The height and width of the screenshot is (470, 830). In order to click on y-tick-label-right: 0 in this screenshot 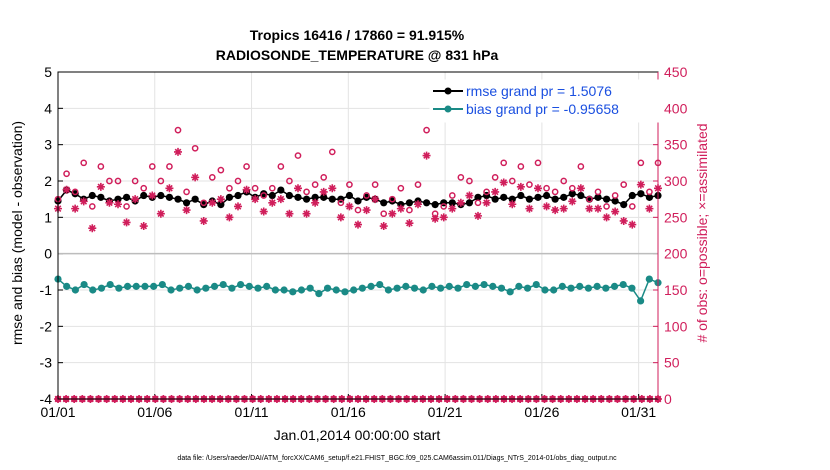, I will do `click(668, 399)`.